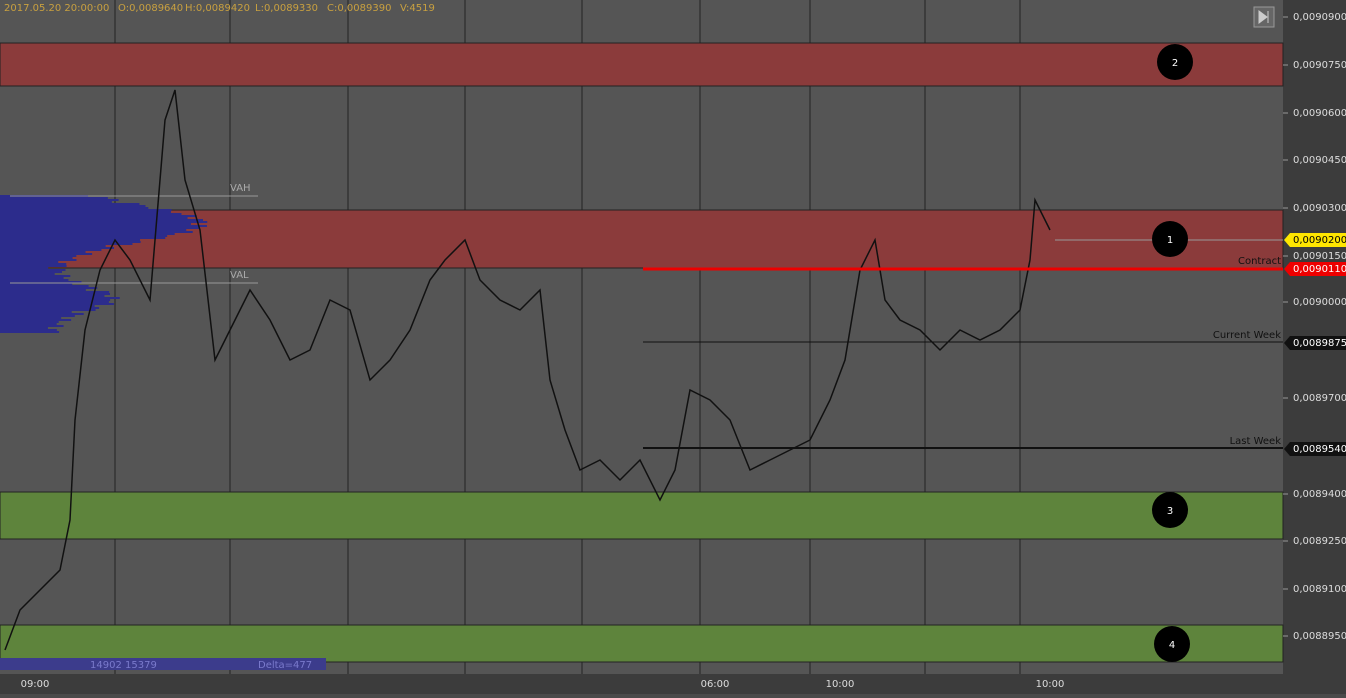 This screenshot has width=1346, height=698. Describe the element at coordinates (35, 684) in the screenshot. I see `time-label: 09:00` at that location.